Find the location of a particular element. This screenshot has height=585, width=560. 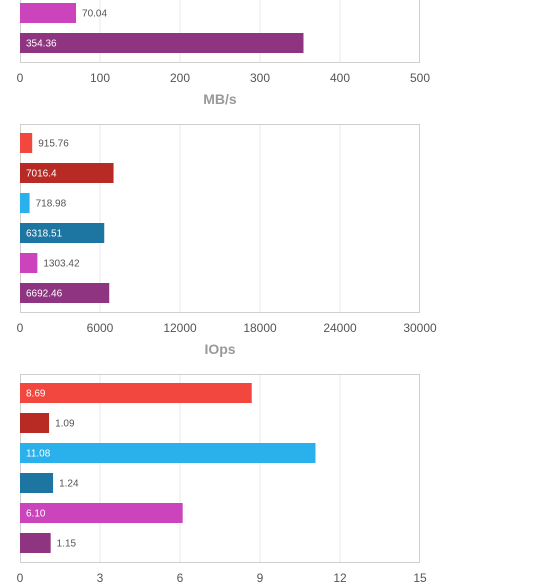

tick-label: 9 is located at coordinates (260, 578).